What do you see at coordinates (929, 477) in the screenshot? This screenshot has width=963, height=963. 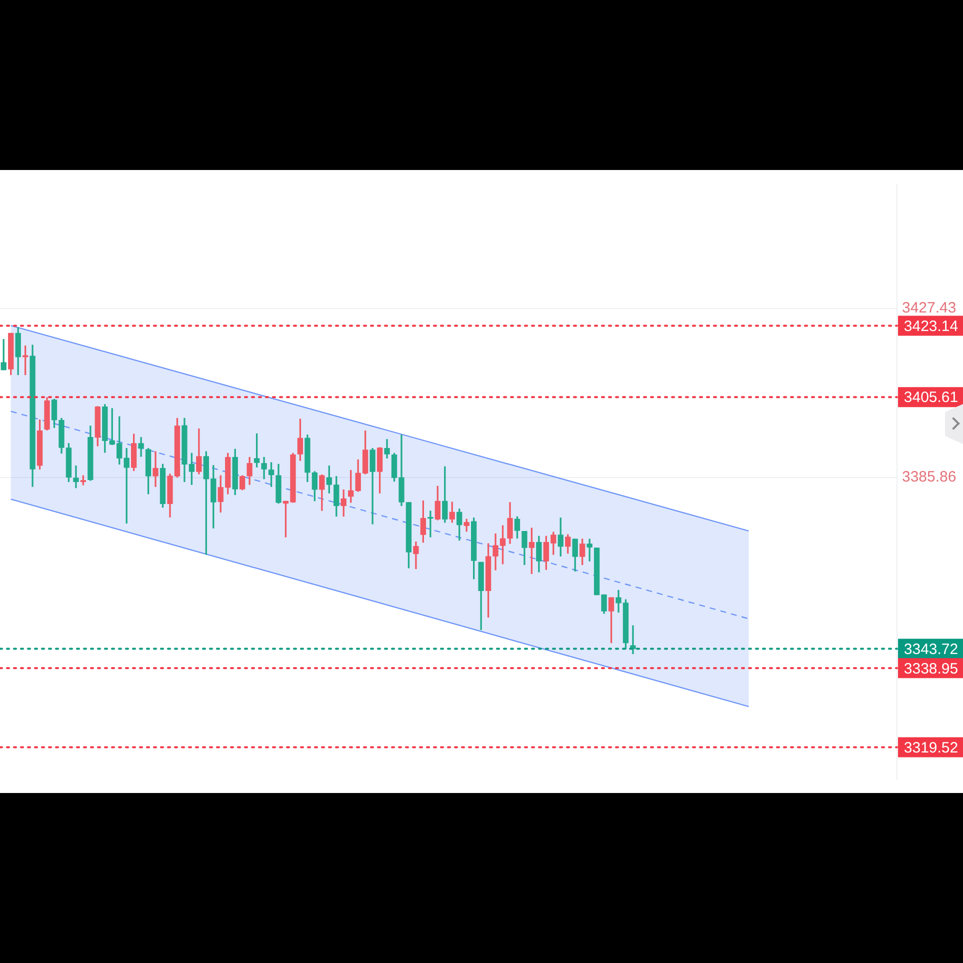 I see `y-tick-label: 3385.86` at bounding box center [929, 477].